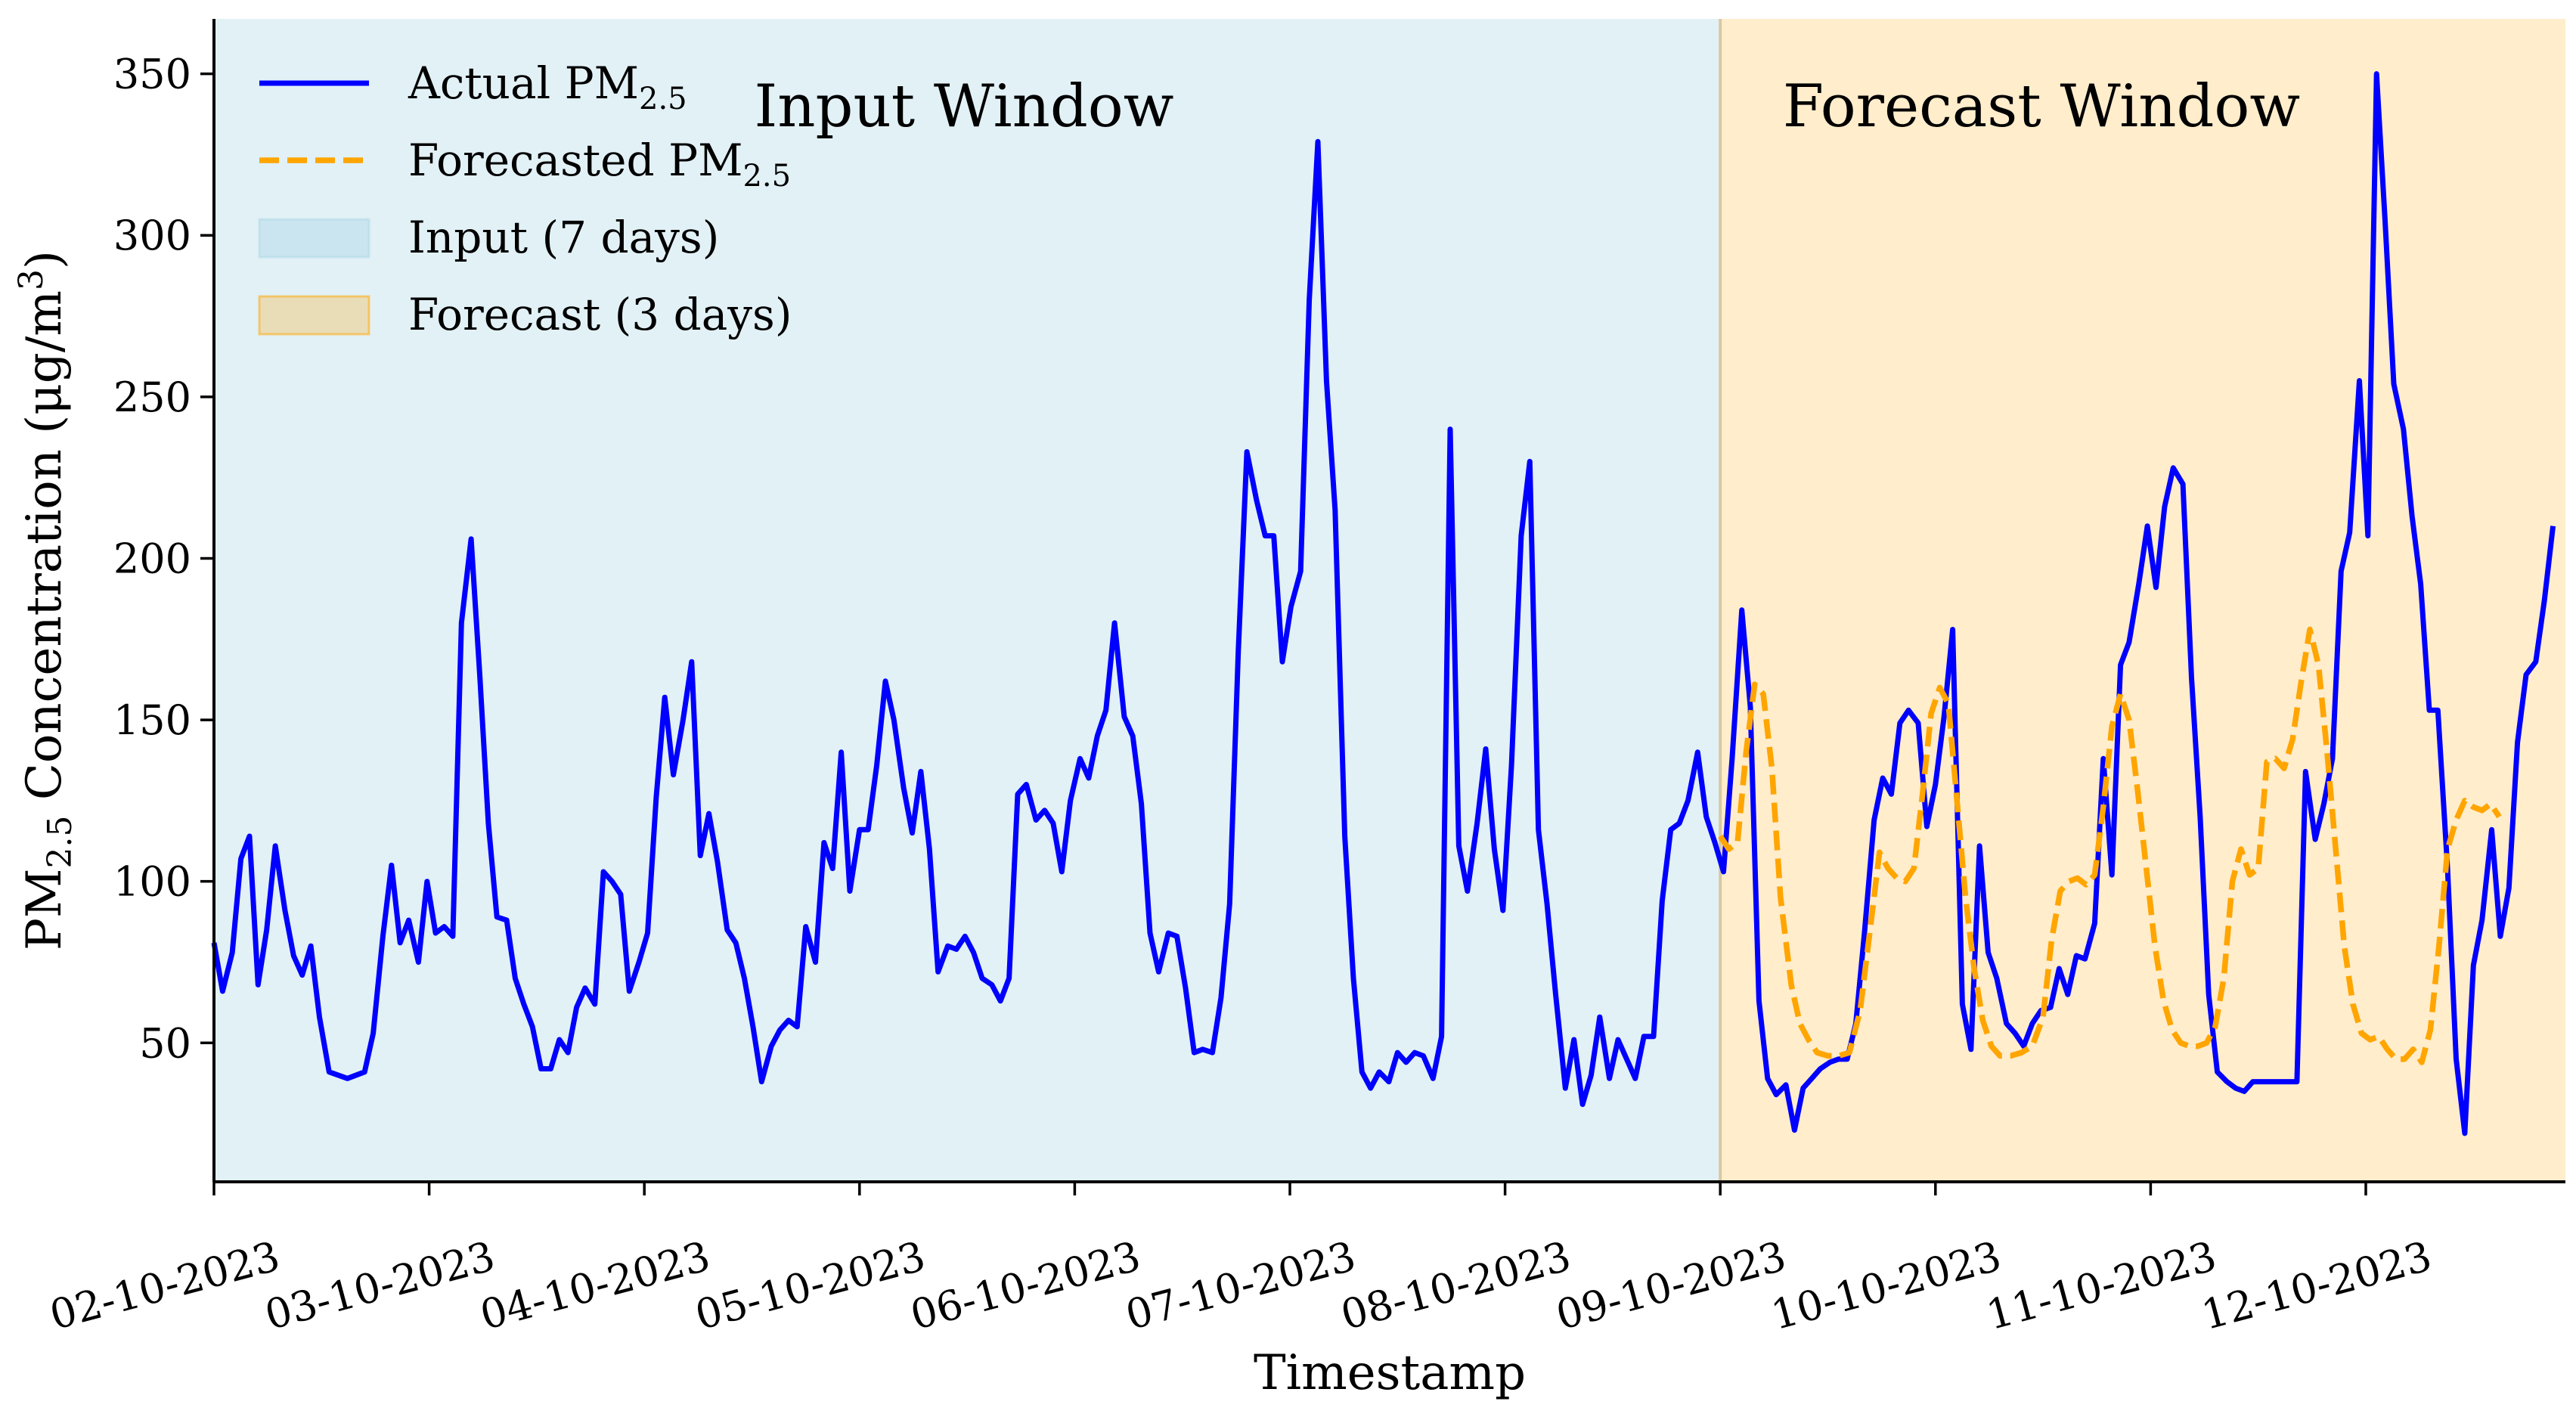  Describe the element at coordinates (2316, 1286) in the screenshot. I see `x-tick-label: 12-10-2023` at that location.